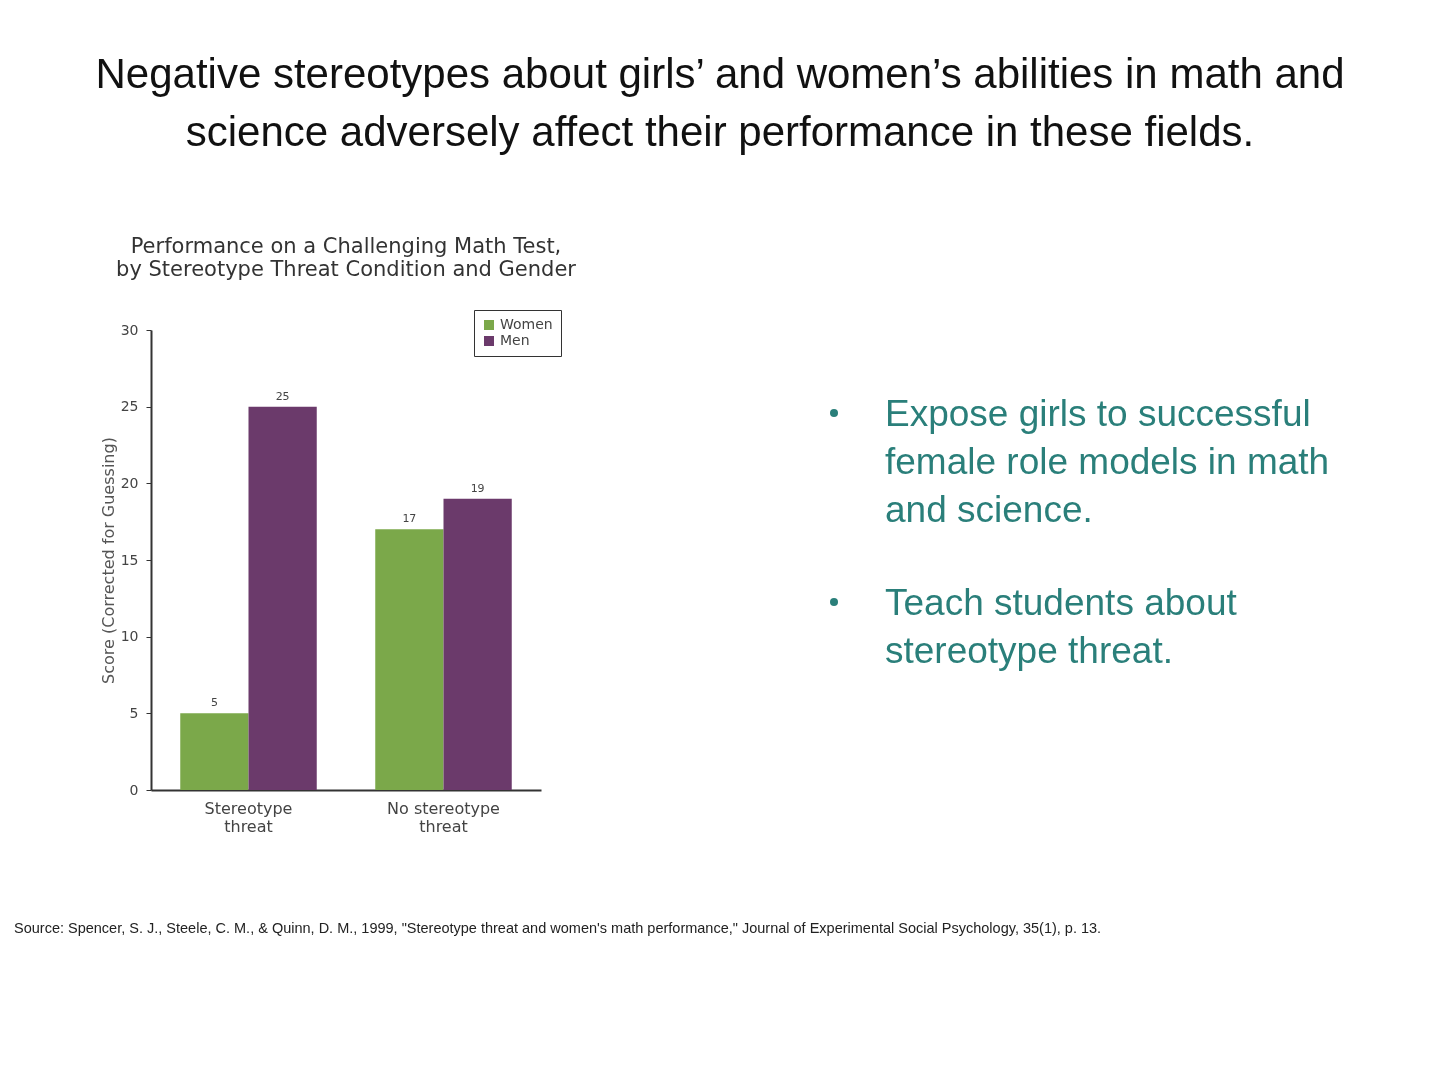 Image resolution: width=1440 pixels, height=1080 pixels. Describe the element at coordinates (720, 103) in the screenshot. I see `text: Negative stereotypes about girls’ and women’s abilities in math and science adversely affect their performance in these fields.` at that location.